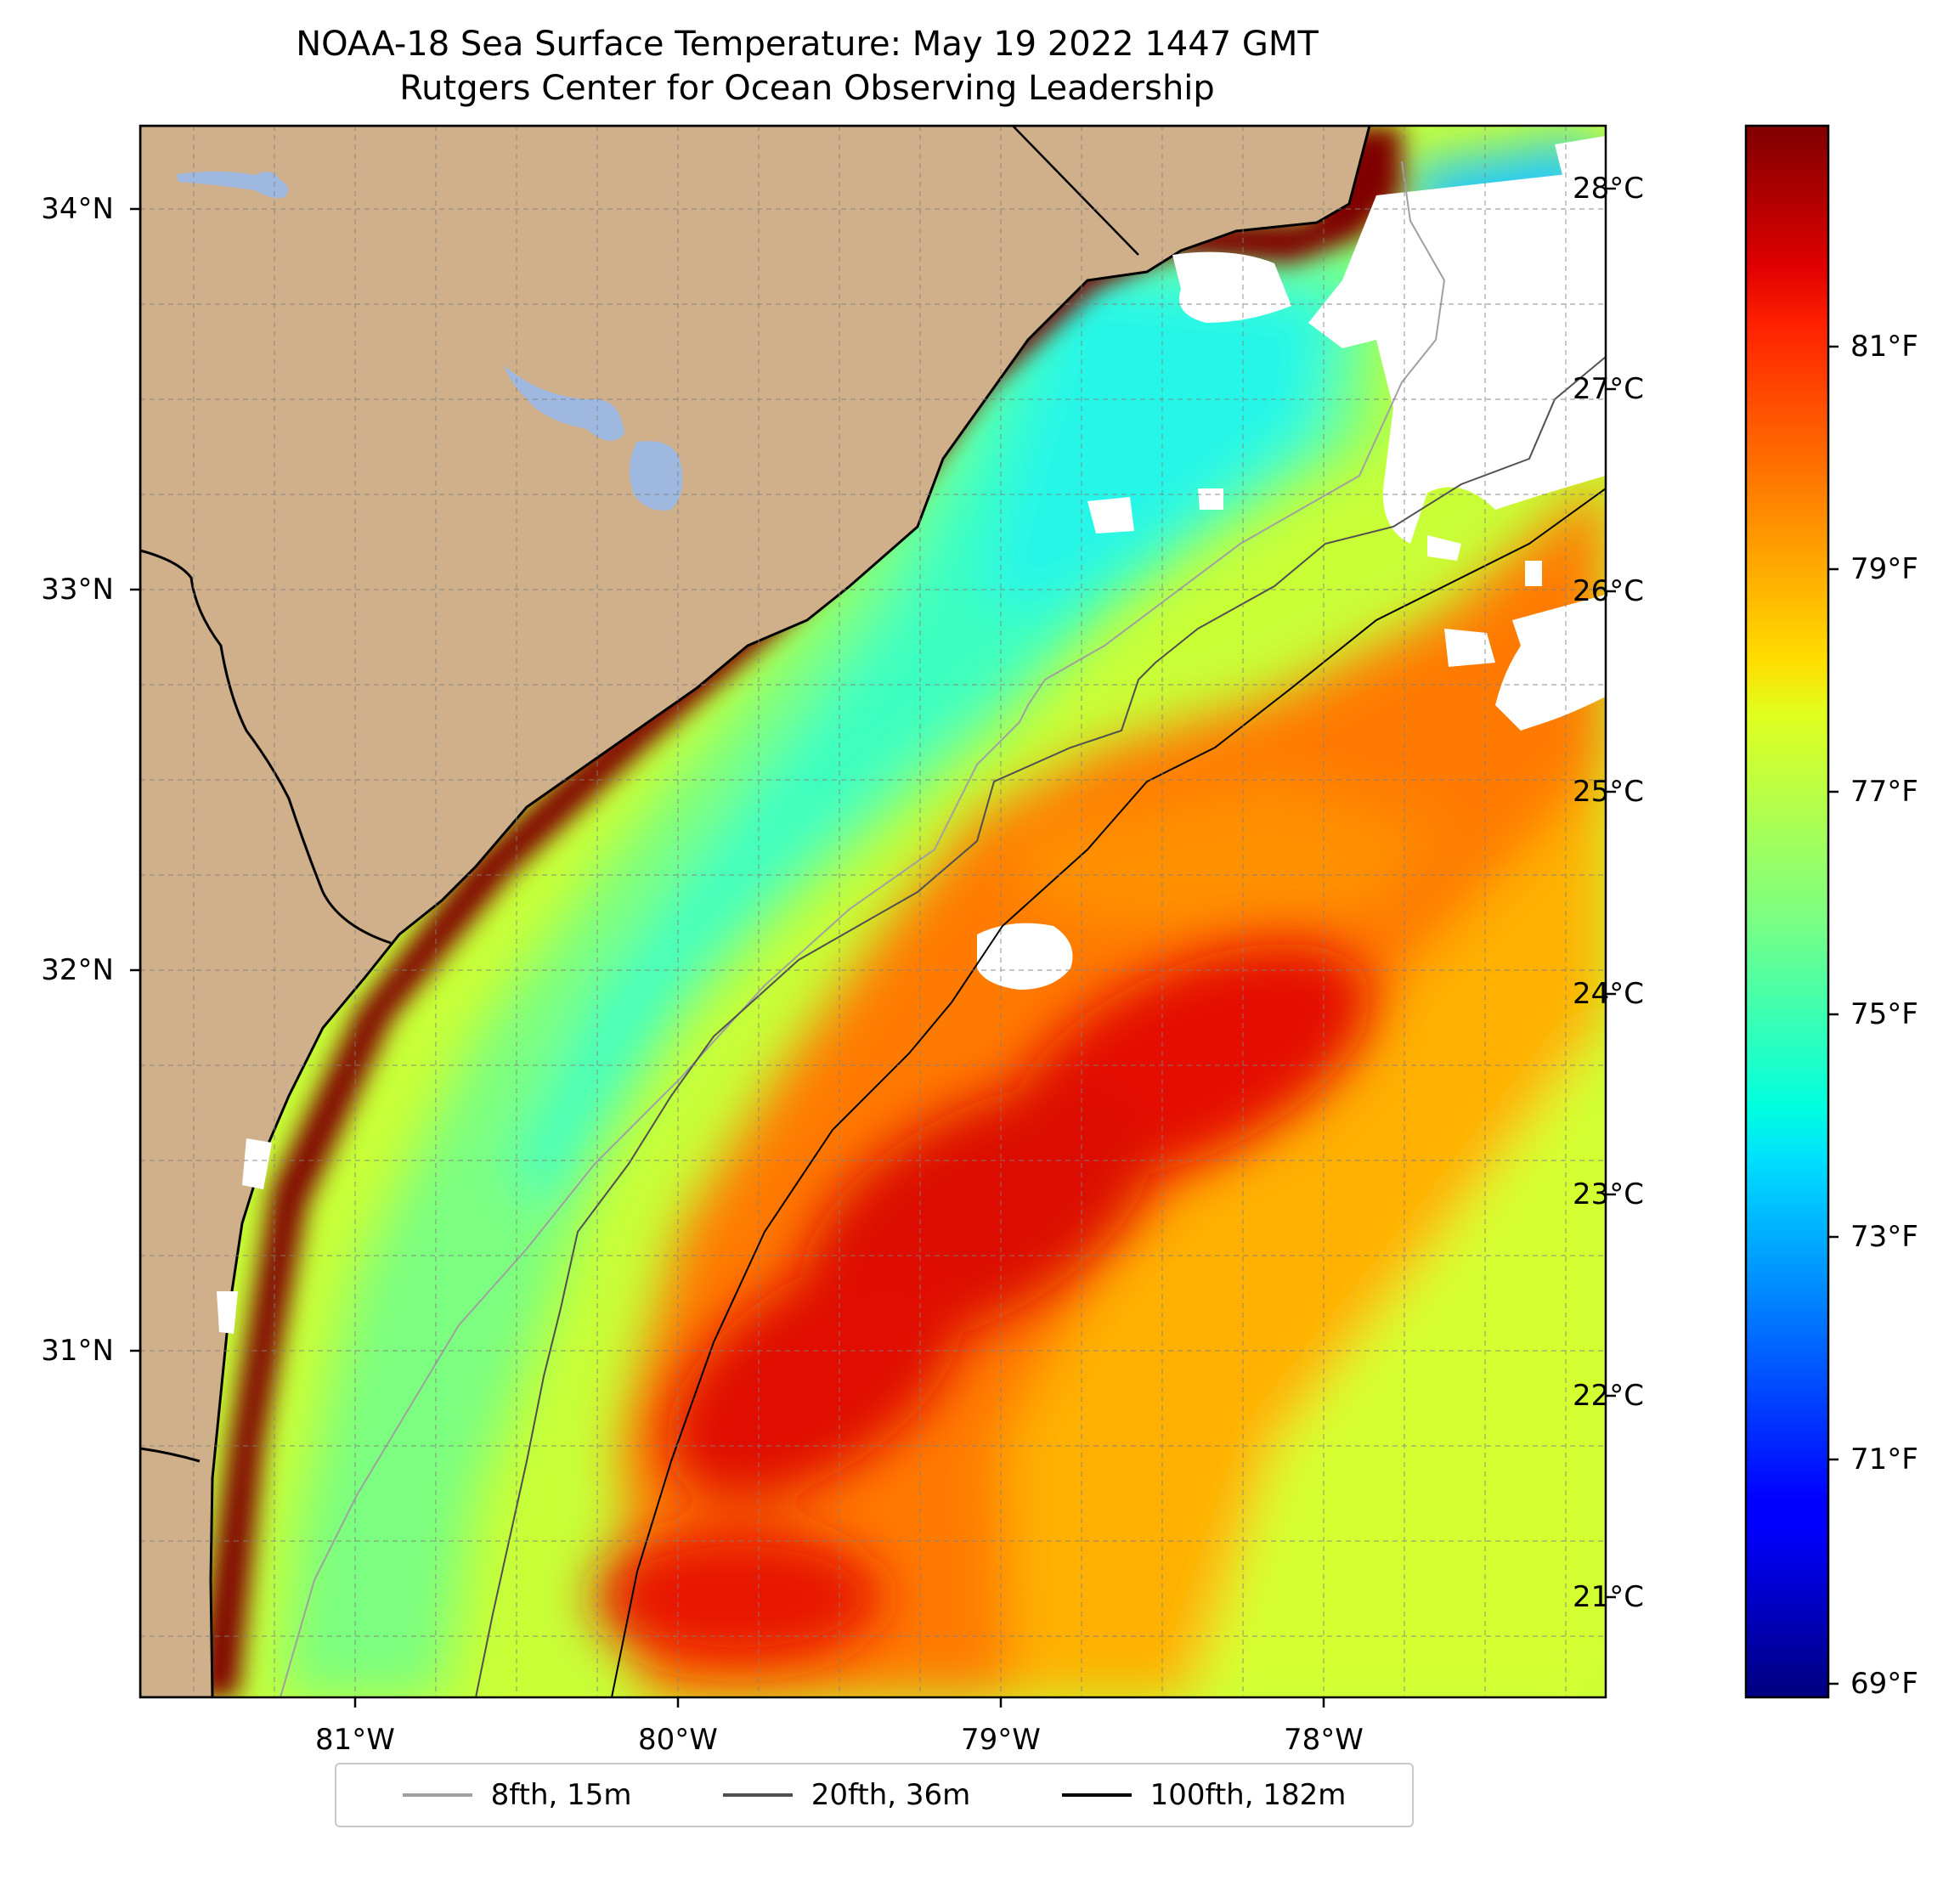  Describe the element at coordinates (1884, 1684) in the screenshot. I see `fahrenheit-tick-label: 69°F` at that location.